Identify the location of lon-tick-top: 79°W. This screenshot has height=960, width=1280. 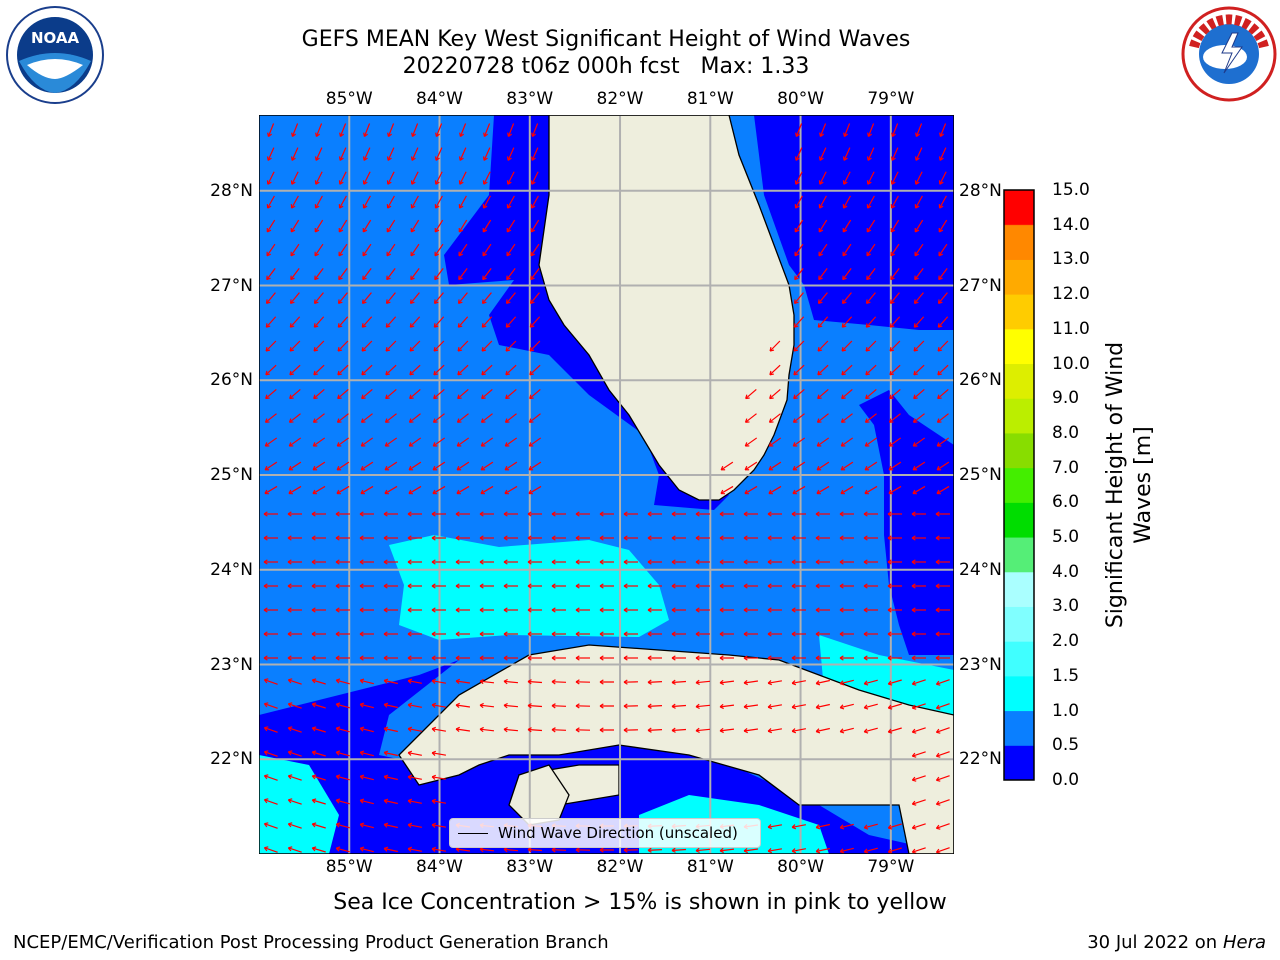
(891, 99).